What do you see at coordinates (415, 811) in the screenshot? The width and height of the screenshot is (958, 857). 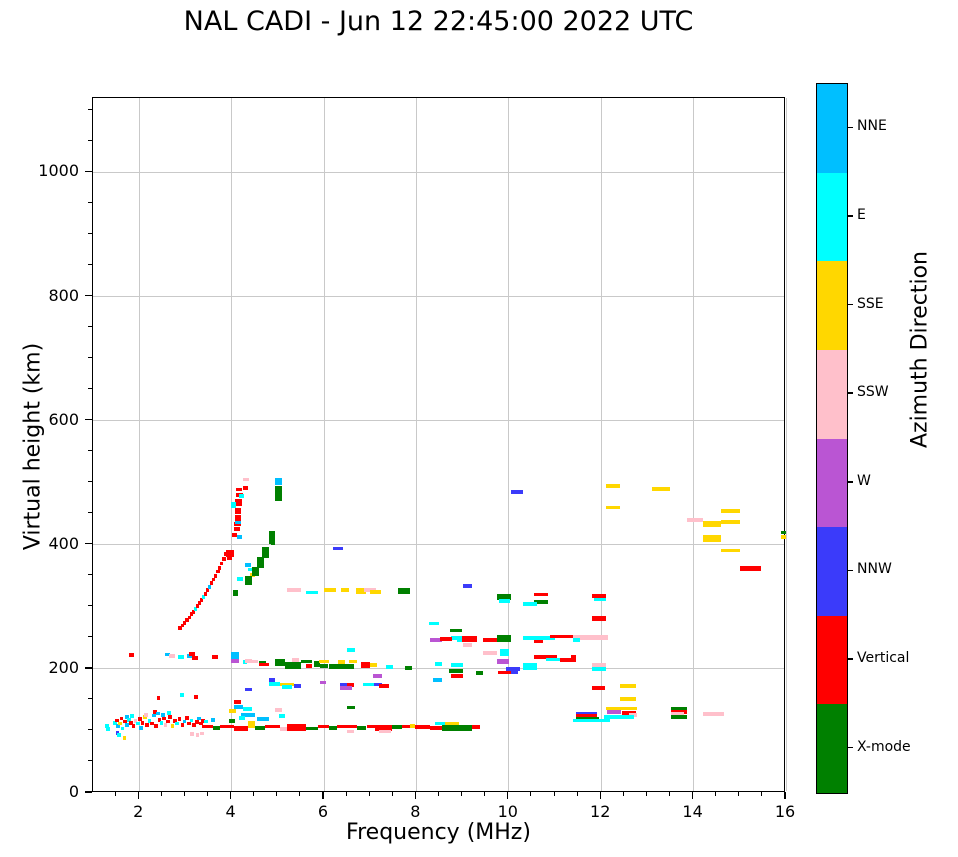 I see `x-tick-label: 8` at bounding box center [415, 811].